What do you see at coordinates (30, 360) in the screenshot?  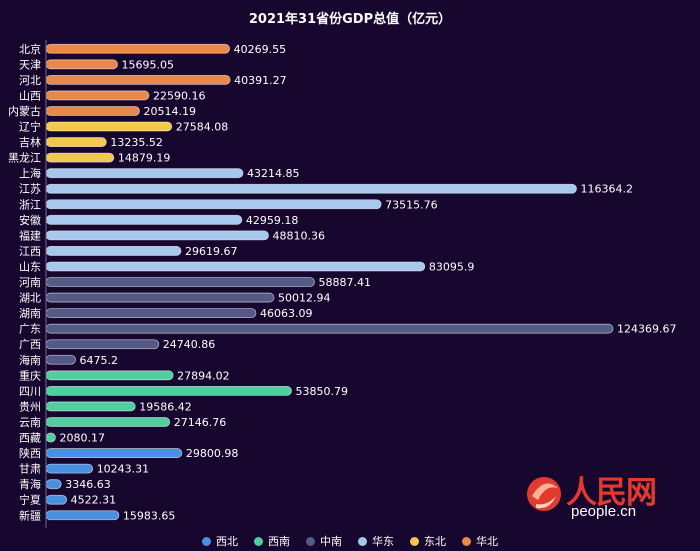 I see `category-label: 海南` at bounding box center [30, 360].